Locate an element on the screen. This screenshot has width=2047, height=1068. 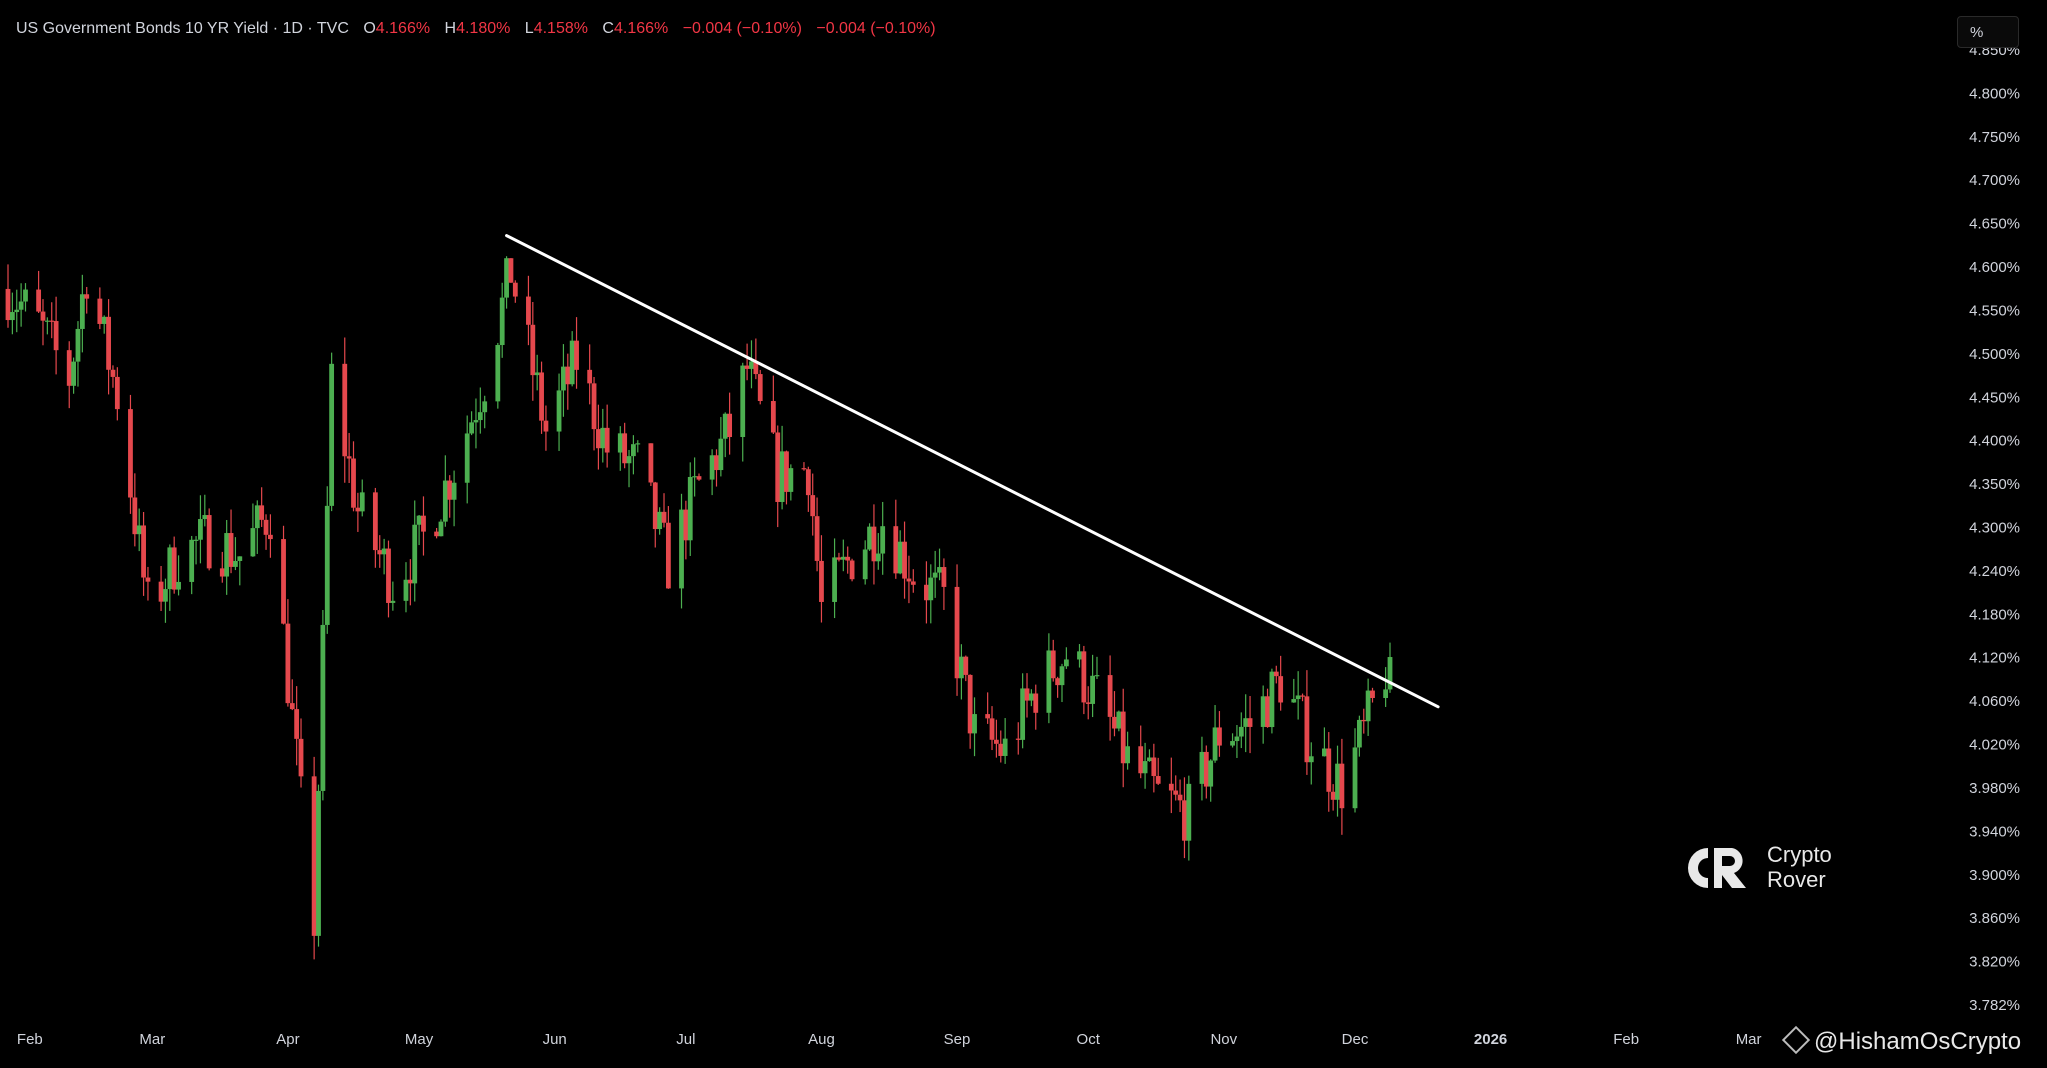
price-tick-label: 3.860% is located at coordinates (1994, 918).